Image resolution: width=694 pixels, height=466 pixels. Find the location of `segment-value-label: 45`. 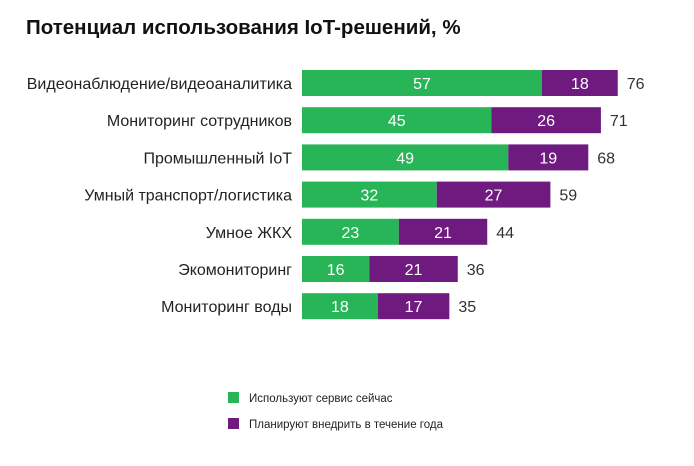

segment-value-label: 45 is located at coordinates (397, 121).